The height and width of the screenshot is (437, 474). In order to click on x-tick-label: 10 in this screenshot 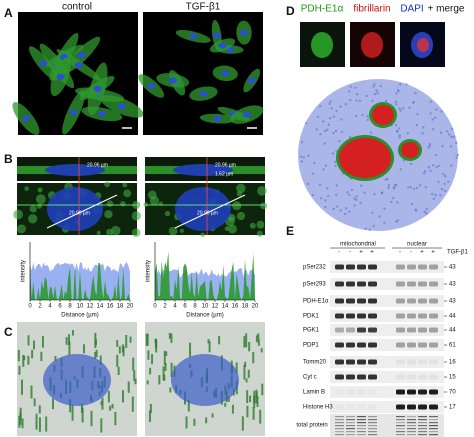, I will do `click(205, 307)`.